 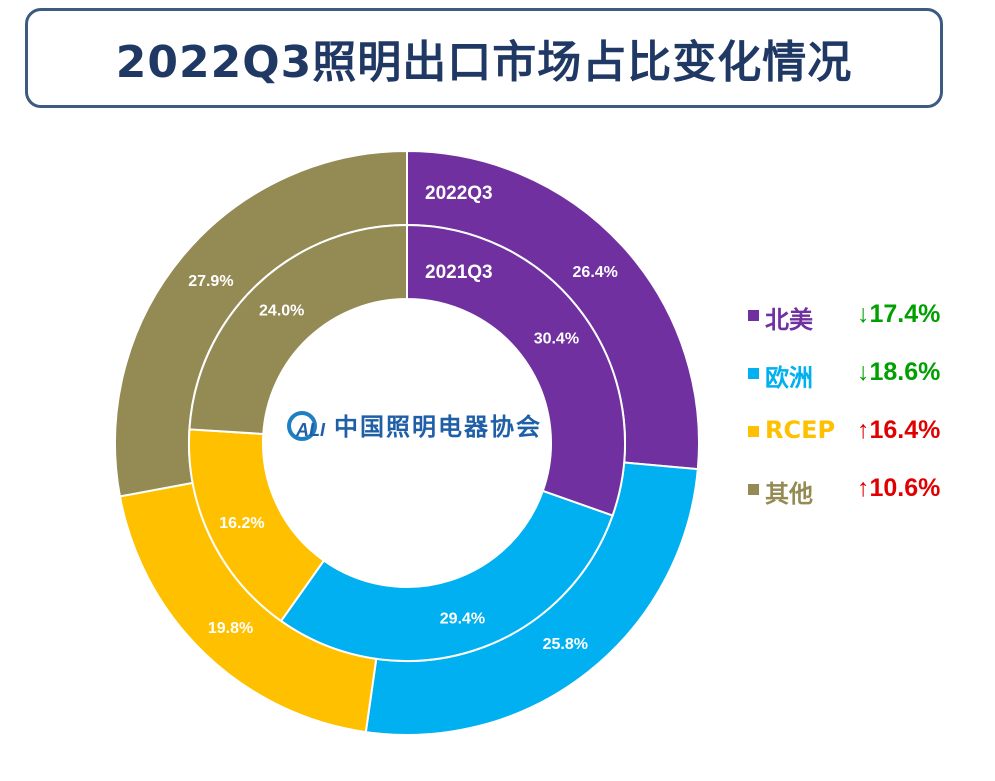 What do you see at coordinates (556, 338) in the screenshot?
I see `data-label-inner-0: 30.4%` at bounding box center [556, 338].